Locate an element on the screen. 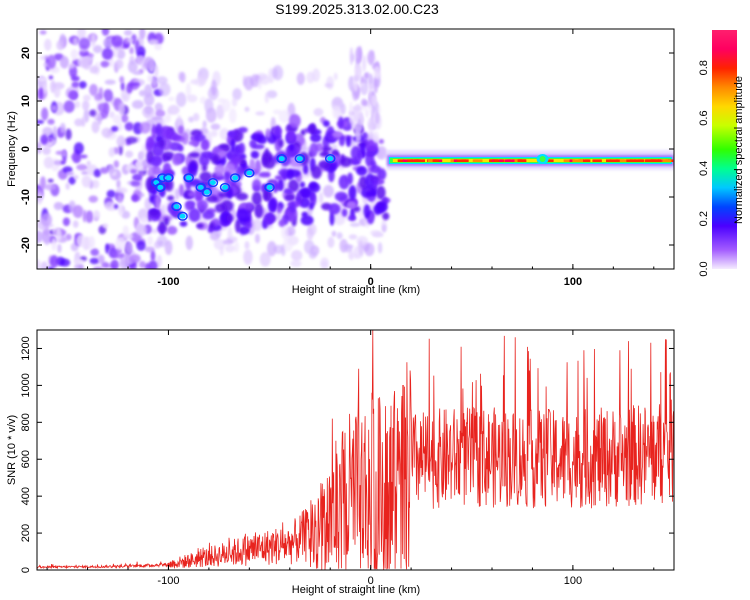  snr-x-tick-label: -100 is located at coordinates (168, 581).